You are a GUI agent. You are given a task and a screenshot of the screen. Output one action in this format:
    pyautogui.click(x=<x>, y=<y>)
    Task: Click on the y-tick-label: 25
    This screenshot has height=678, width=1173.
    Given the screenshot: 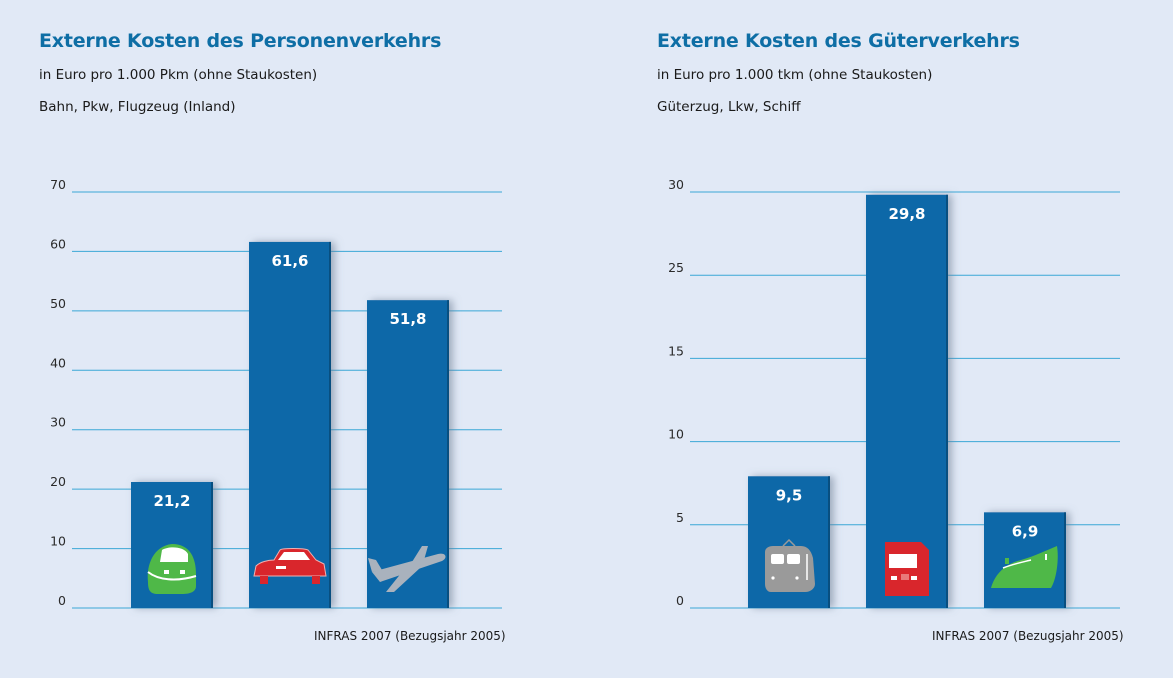 What is the action you would take?
    pyautogui.click(x=676, y=267)
    